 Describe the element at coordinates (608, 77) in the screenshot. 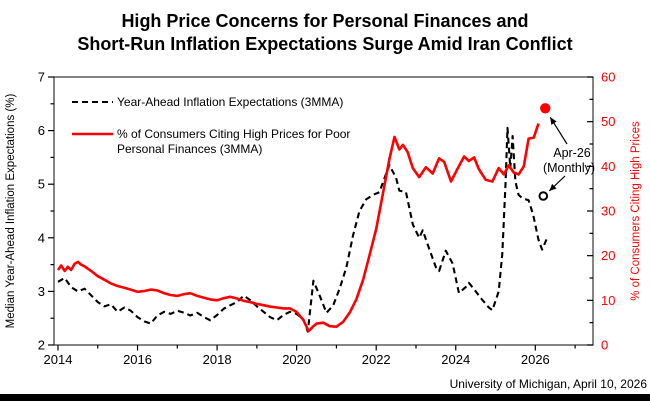

I see `right-axis-tick-label: 60` at that location.